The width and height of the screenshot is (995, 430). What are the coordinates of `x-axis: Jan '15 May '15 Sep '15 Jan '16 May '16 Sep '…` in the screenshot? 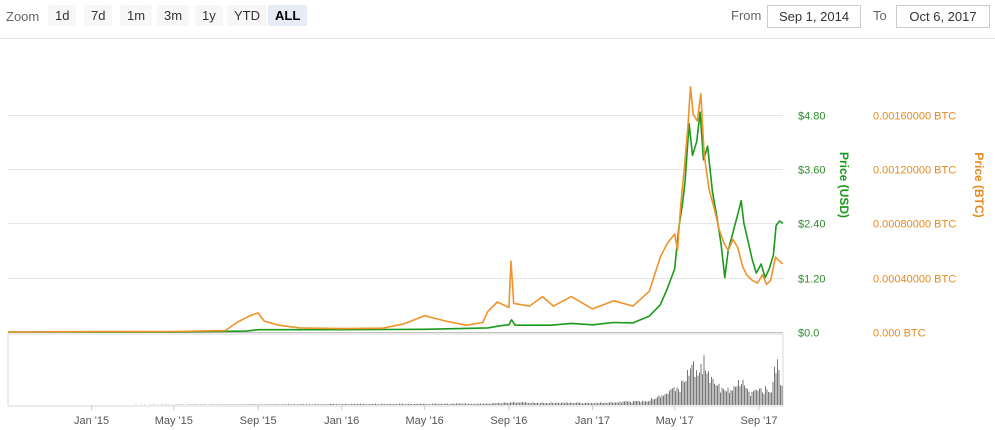 It's located at (426, 416).